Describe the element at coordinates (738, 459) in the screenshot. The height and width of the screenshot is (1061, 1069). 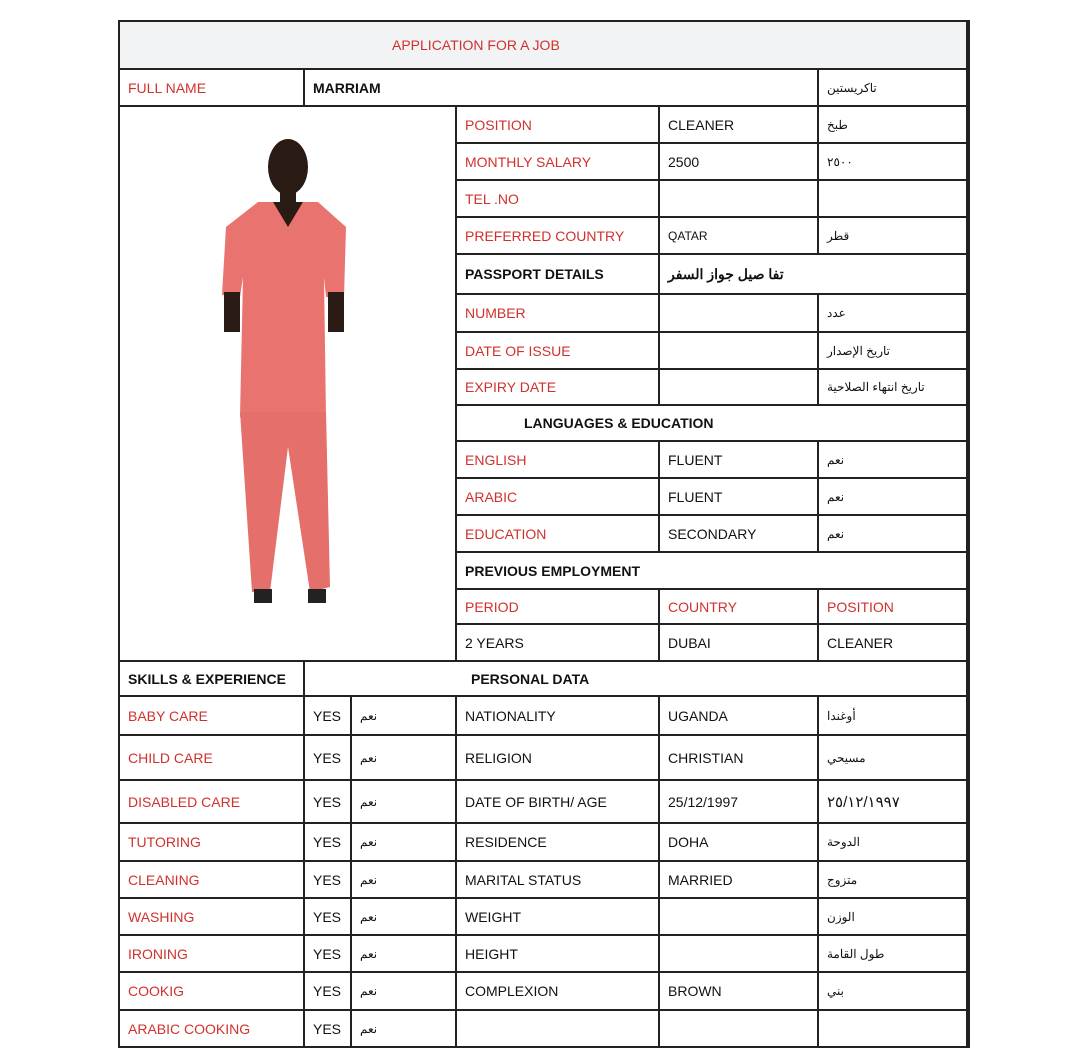
I see `language-english-value: FLUENT` at that location.